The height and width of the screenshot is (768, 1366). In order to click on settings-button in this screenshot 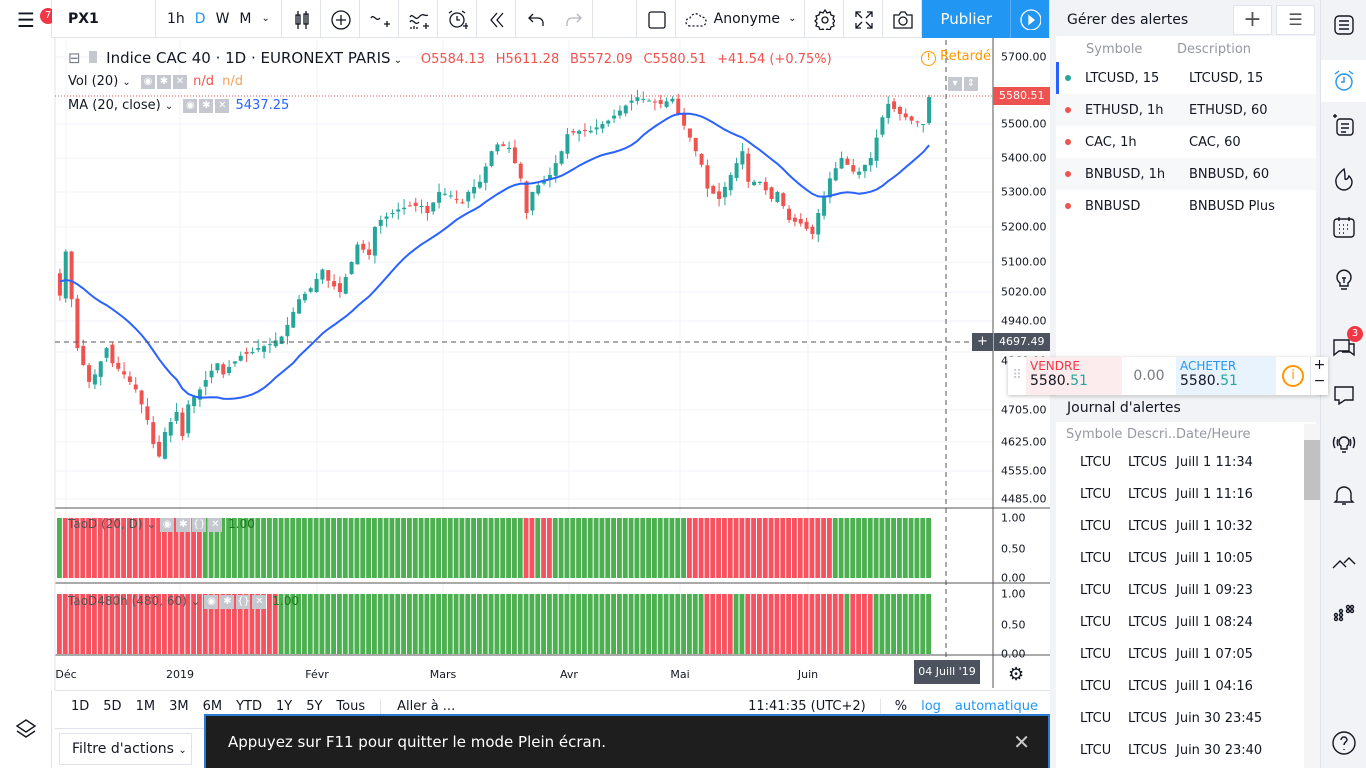, I will do `click(825, 19)`.